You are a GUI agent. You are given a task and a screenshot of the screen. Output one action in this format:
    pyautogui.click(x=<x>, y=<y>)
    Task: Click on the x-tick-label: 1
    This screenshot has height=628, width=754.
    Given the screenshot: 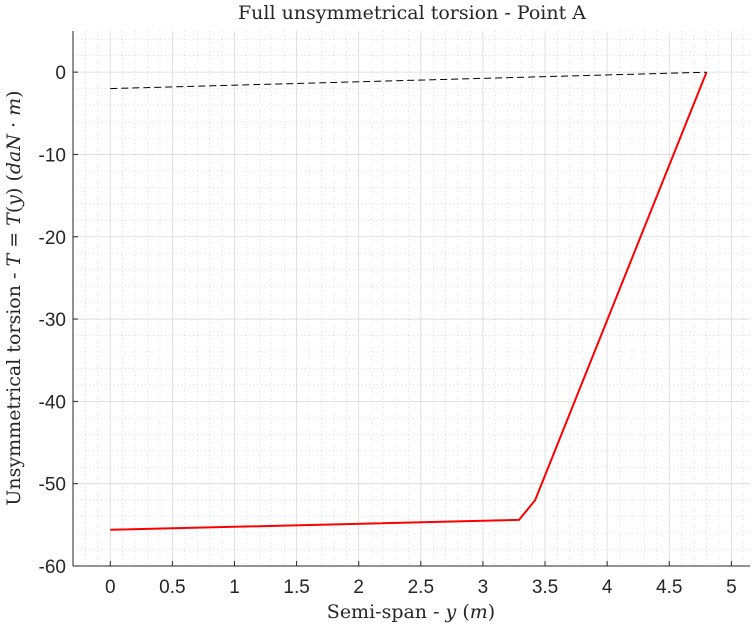 What is the action you would take?
    pyautogui.click(x=234, y=587)
    